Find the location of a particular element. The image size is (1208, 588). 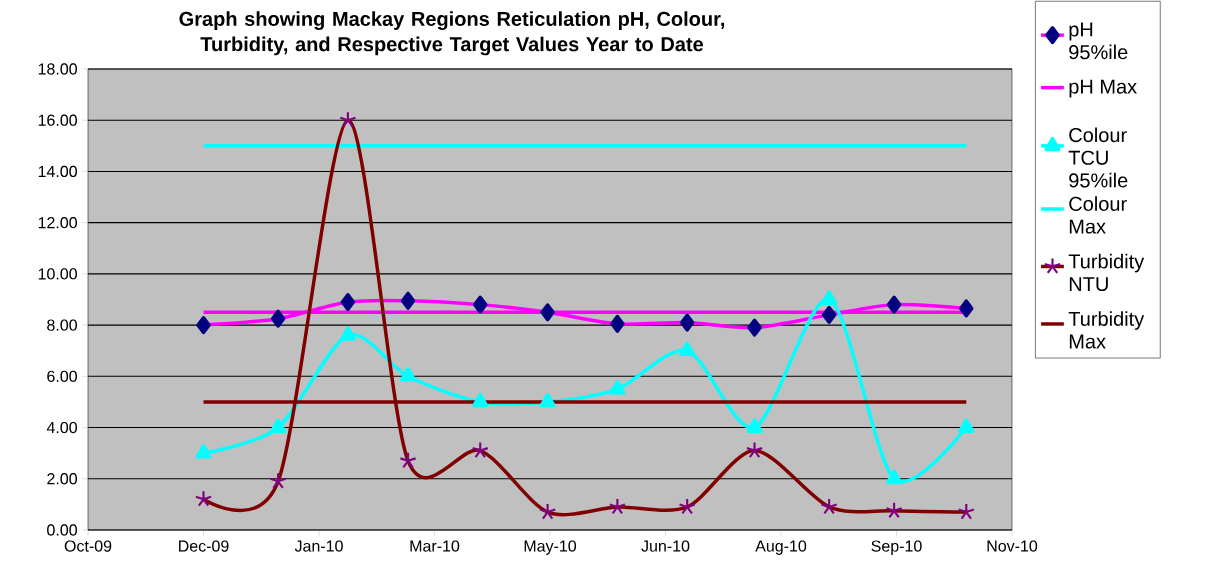

legend-label: Turbidity Max is located at coordinates (1106, 330).